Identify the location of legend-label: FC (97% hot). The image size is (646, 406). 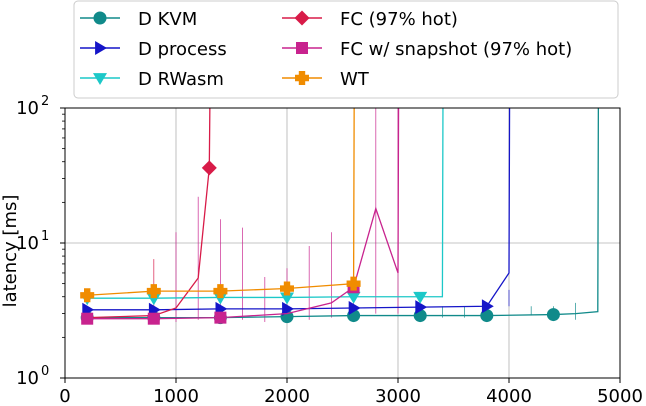
(399, 19).